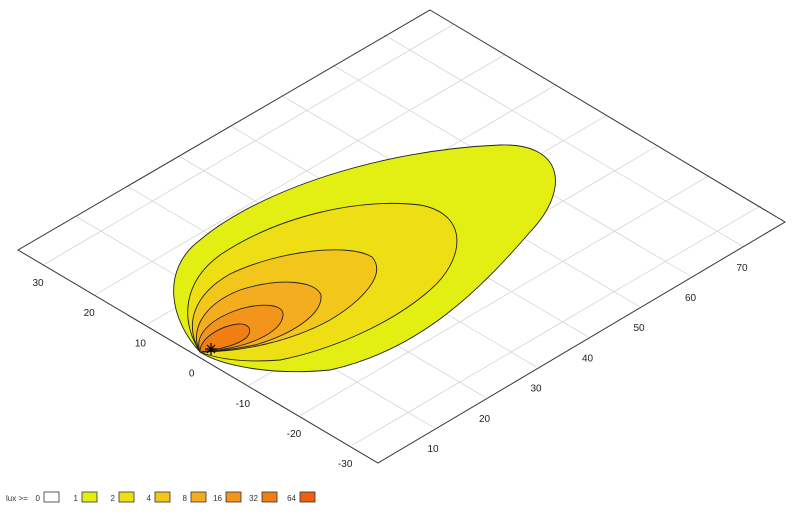 Image resolution: width=800 pixels, height=514 pixels. What do you see at coordinates (113, 498) in the screenshot?
I see `legend-label: 2` at bounding box center [113, 498].